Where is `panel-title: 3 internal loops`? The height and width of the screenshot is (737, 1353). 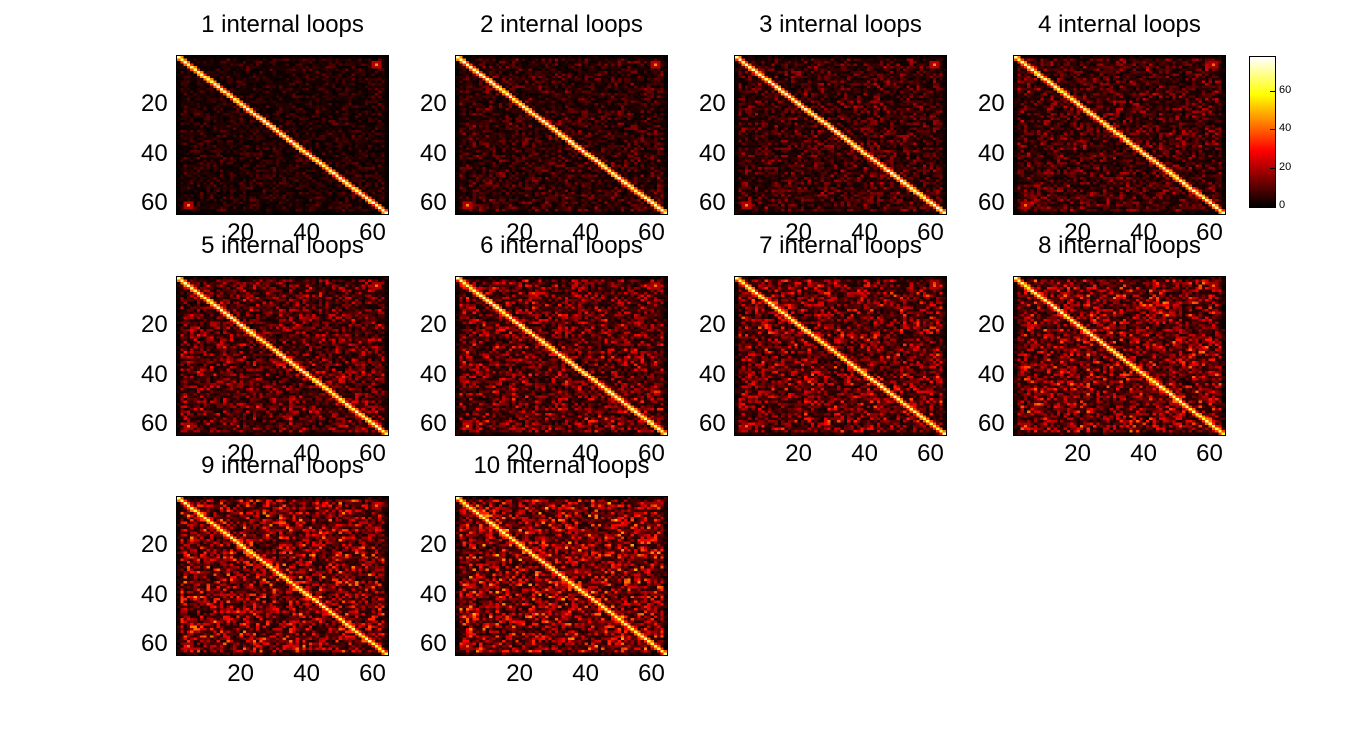 panel-title: 3 internal loops is located at coordinates (840, 24).